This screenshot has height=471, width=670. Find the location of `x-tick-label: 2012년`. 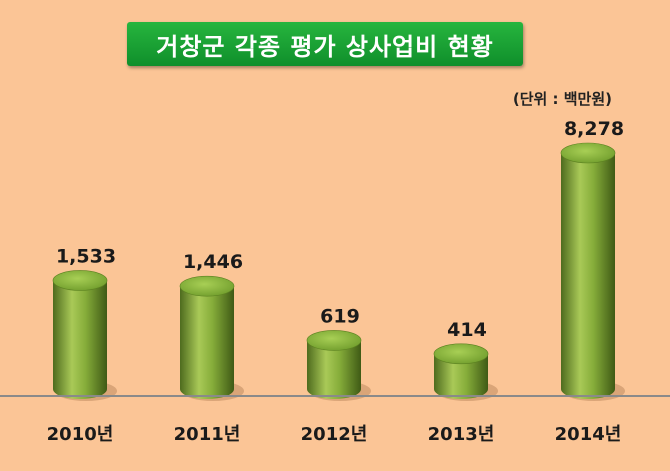

x-tick-label: 2012년 is located at coordinates (334, 434).